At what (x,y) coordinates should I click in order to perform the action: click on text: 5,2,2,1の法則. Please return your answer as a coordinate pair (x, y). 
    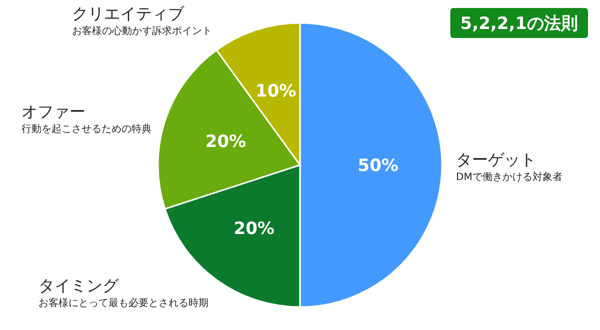
    Looking at the image, I should click on (519, 24).